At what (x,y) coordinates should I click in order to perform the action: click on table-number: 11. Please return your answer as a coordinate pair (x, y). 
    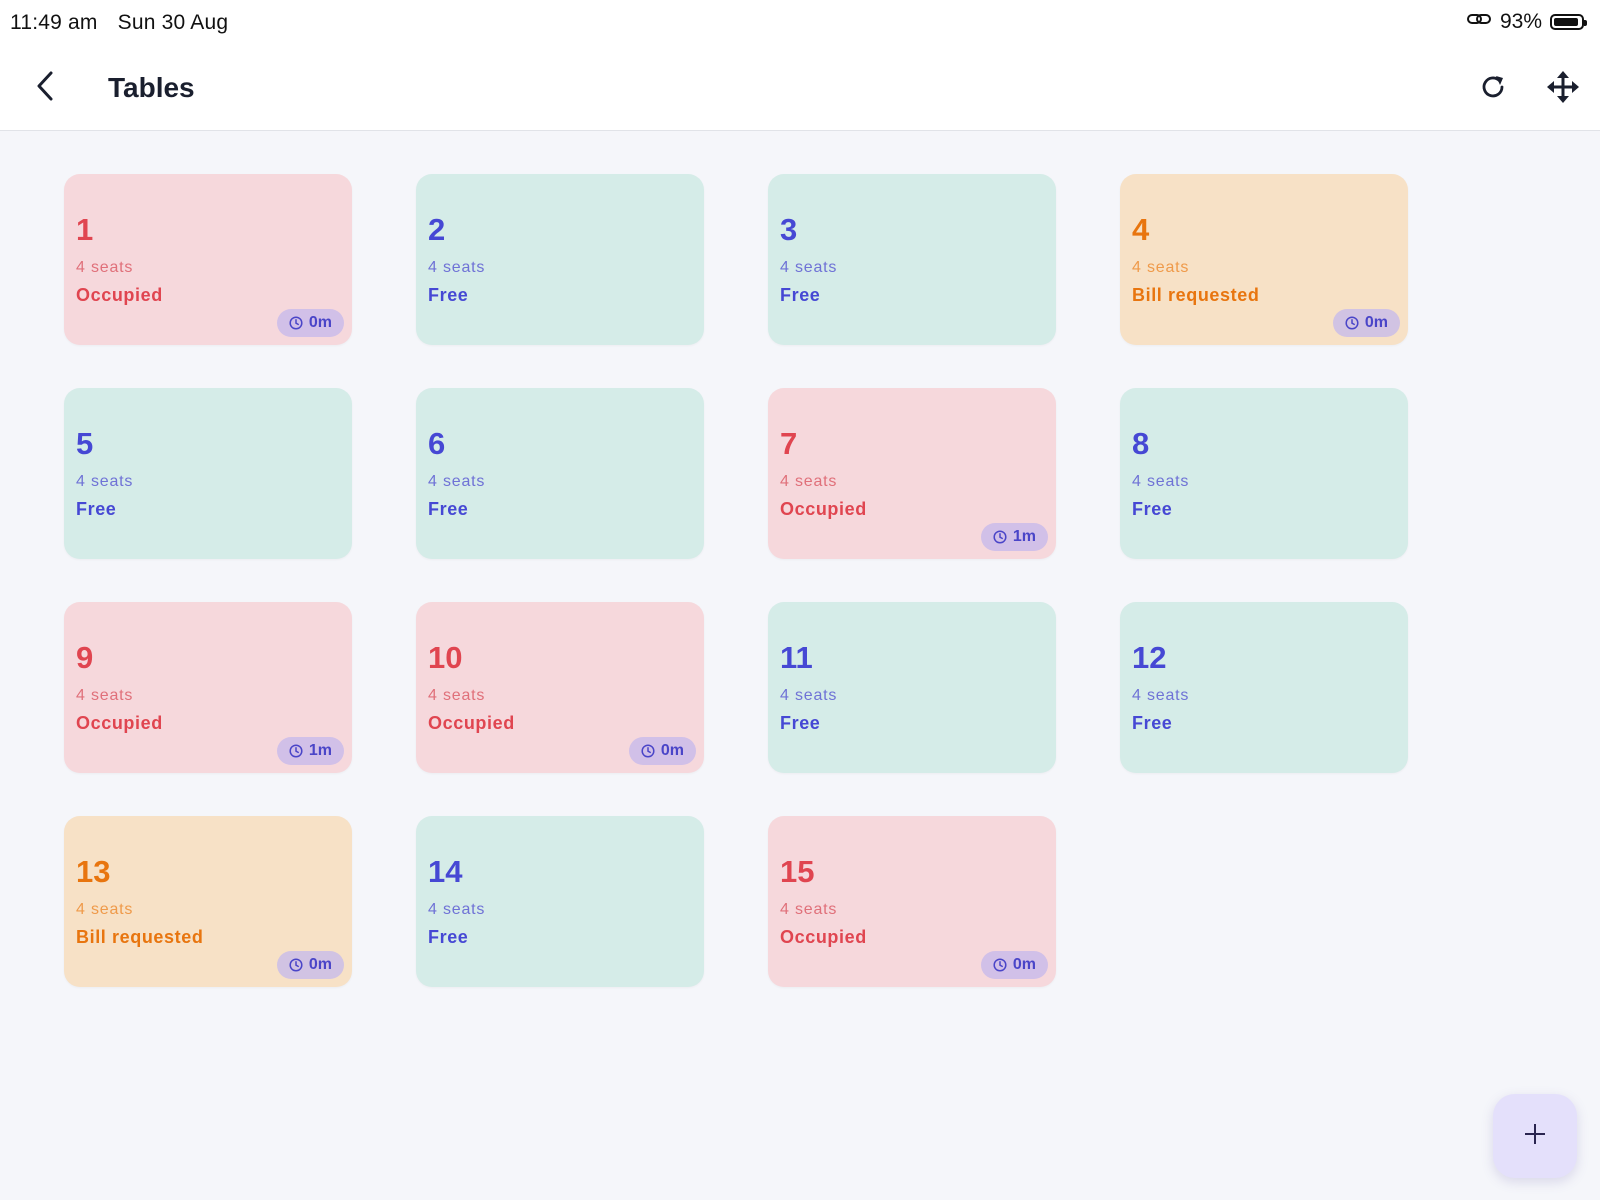
    Looking at the image, I should click on (796, 657).